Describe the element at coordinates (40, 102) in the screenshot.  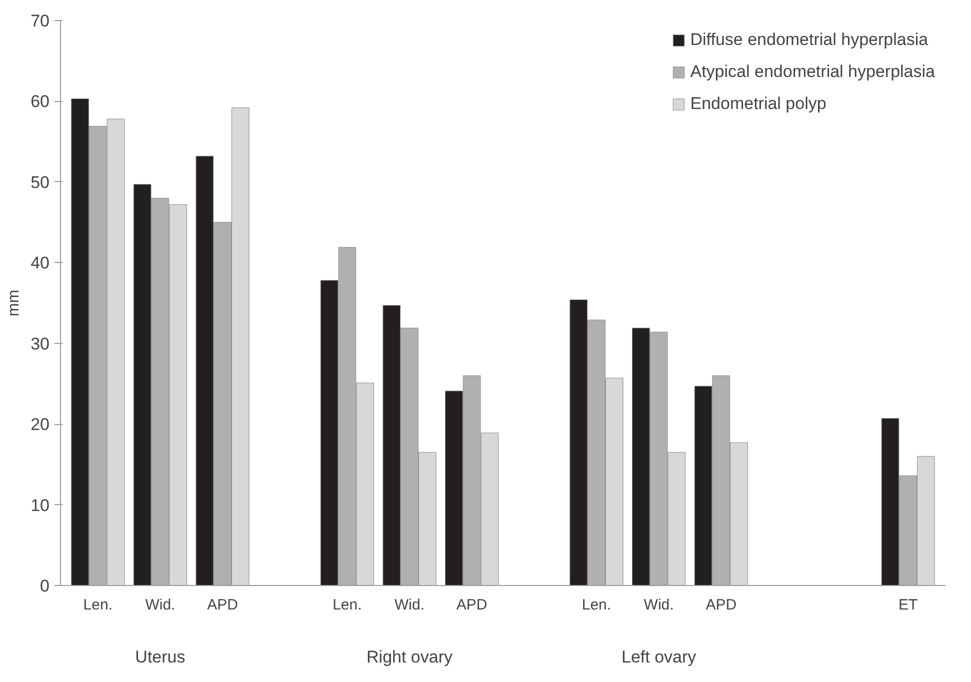
I see `y-tick-label: 60` at that location.